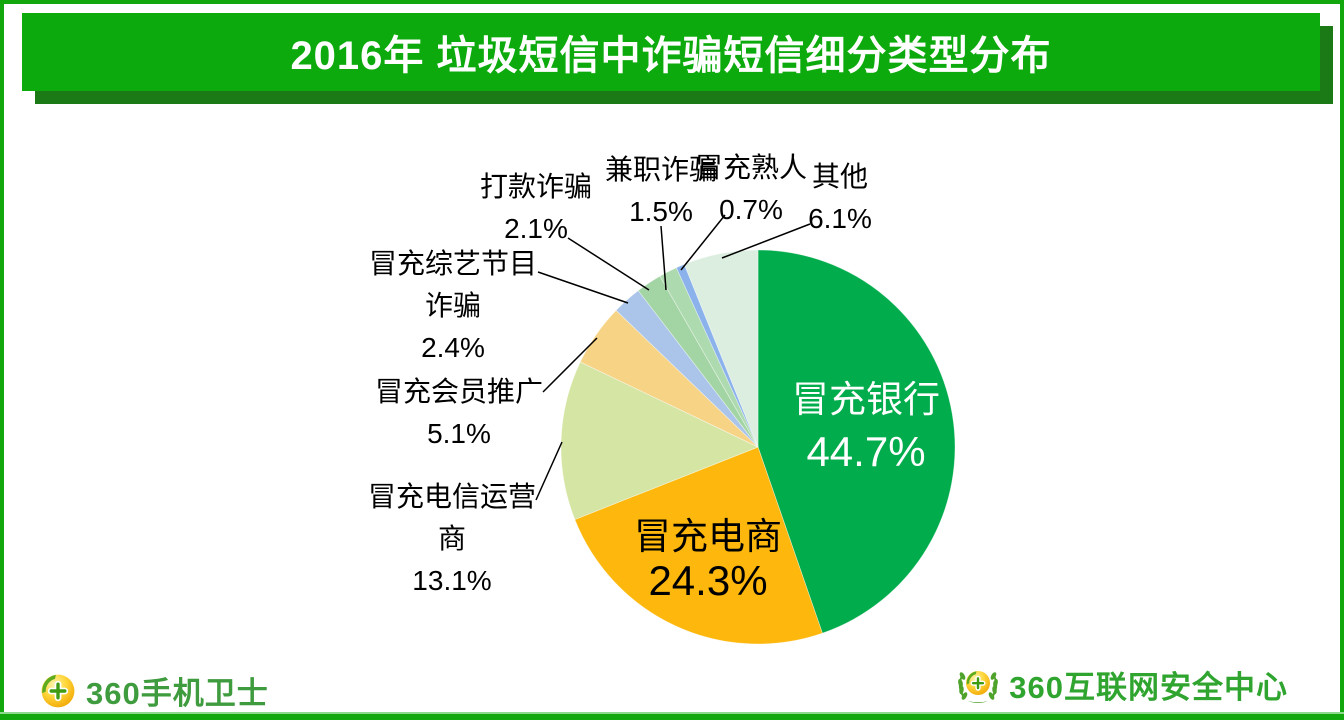 This screenshot has height=720, width=1344. What do you see at coordinates (672, 716) in the screenshot?
I see `bottom-green-bar` at bounding box center [672, 716].